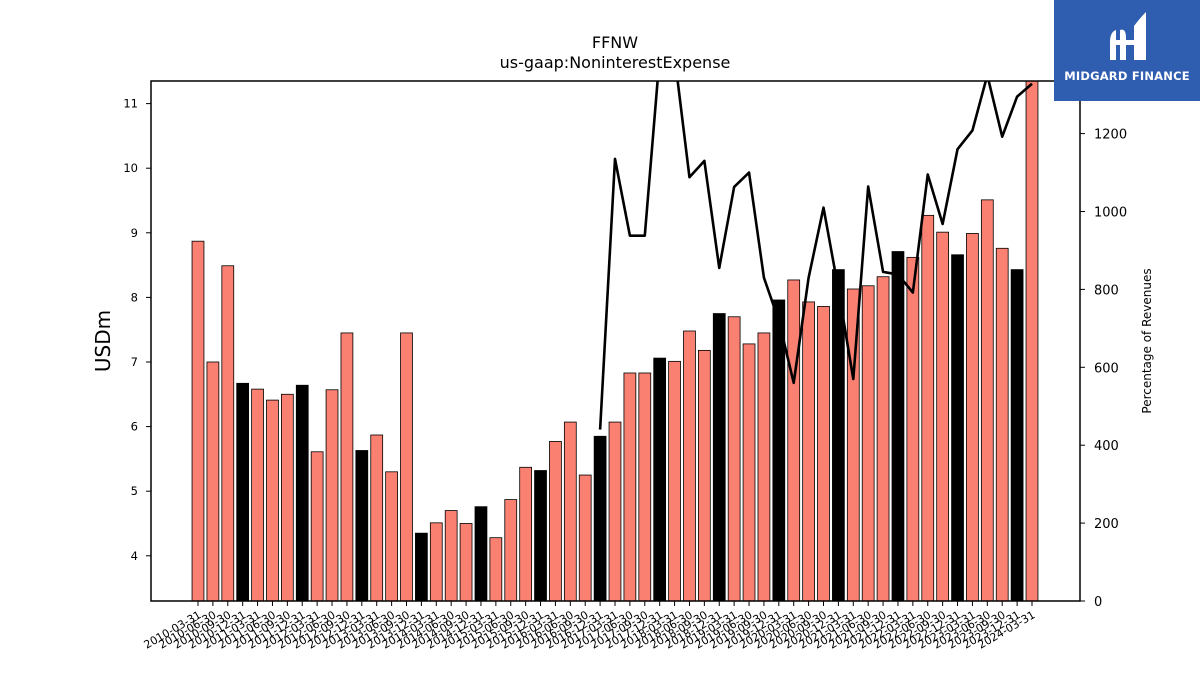  What do you see at coordinates (615, 42) in the screenshot?
I see `chart-title: FFNW` at bounding box center [615, 42].